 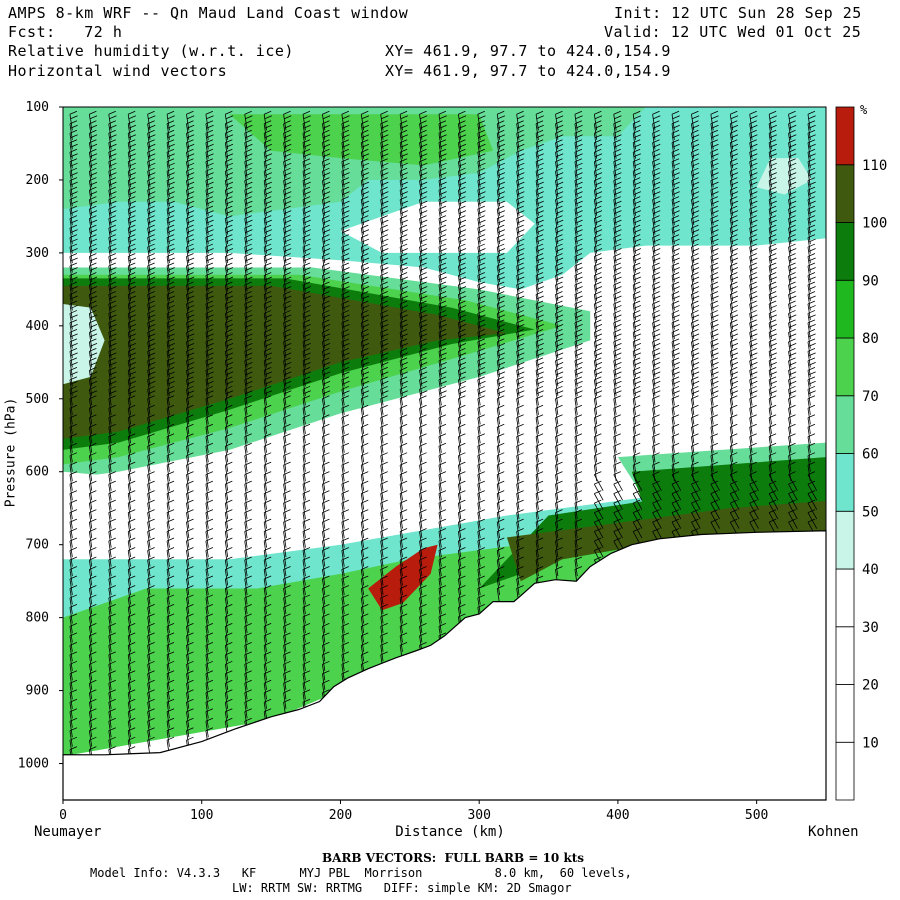 I want to click on rh-band-low-dry, so click(x=354, y=486).